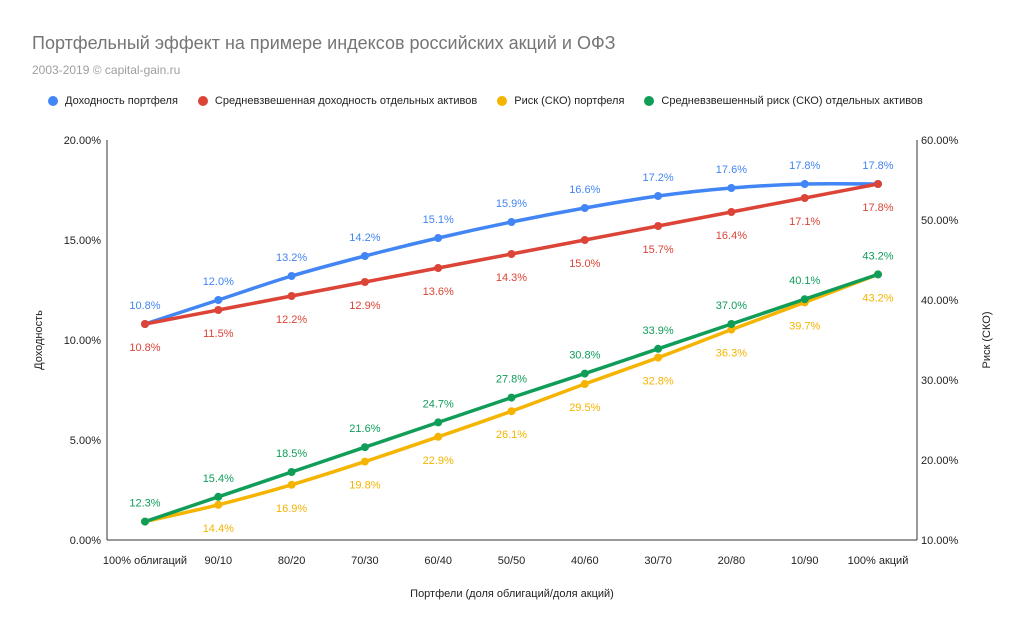  I want to click on x-tick-label: 50/50, so click(512, 561).